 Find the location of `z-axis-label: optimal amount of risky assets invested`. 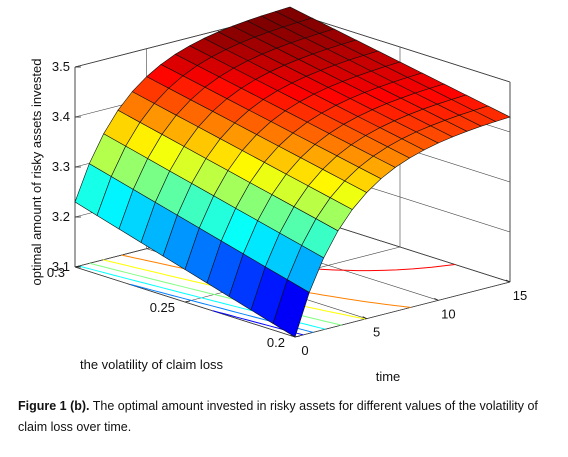

z-axis-label: optimal amount of risky assets invested is located at coordinates (36, 172).